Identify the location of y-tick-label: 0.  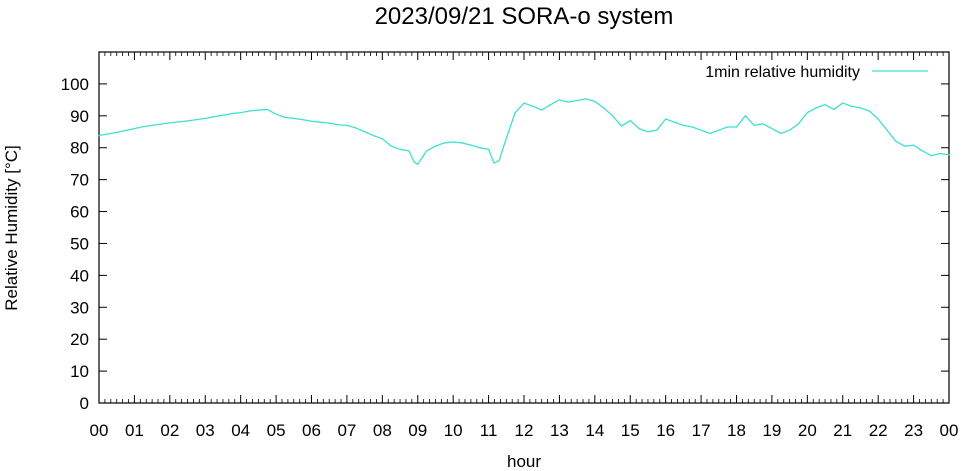
(84, 403).